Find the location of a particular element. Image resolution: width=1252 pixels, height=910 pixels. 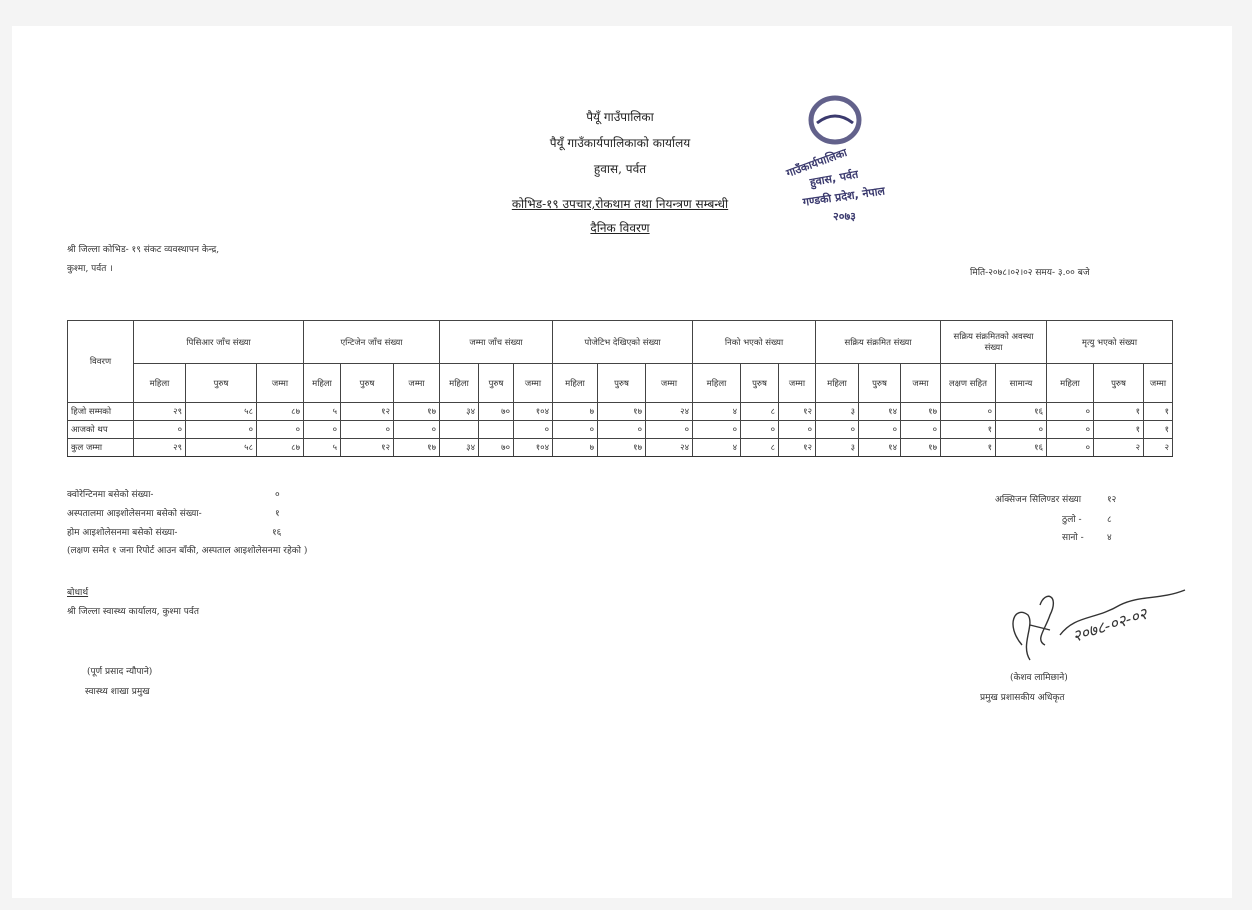

right-signatory-title: प्रमुख प्रशासकीय अधिकृत is located at coordinates (1022, 698).